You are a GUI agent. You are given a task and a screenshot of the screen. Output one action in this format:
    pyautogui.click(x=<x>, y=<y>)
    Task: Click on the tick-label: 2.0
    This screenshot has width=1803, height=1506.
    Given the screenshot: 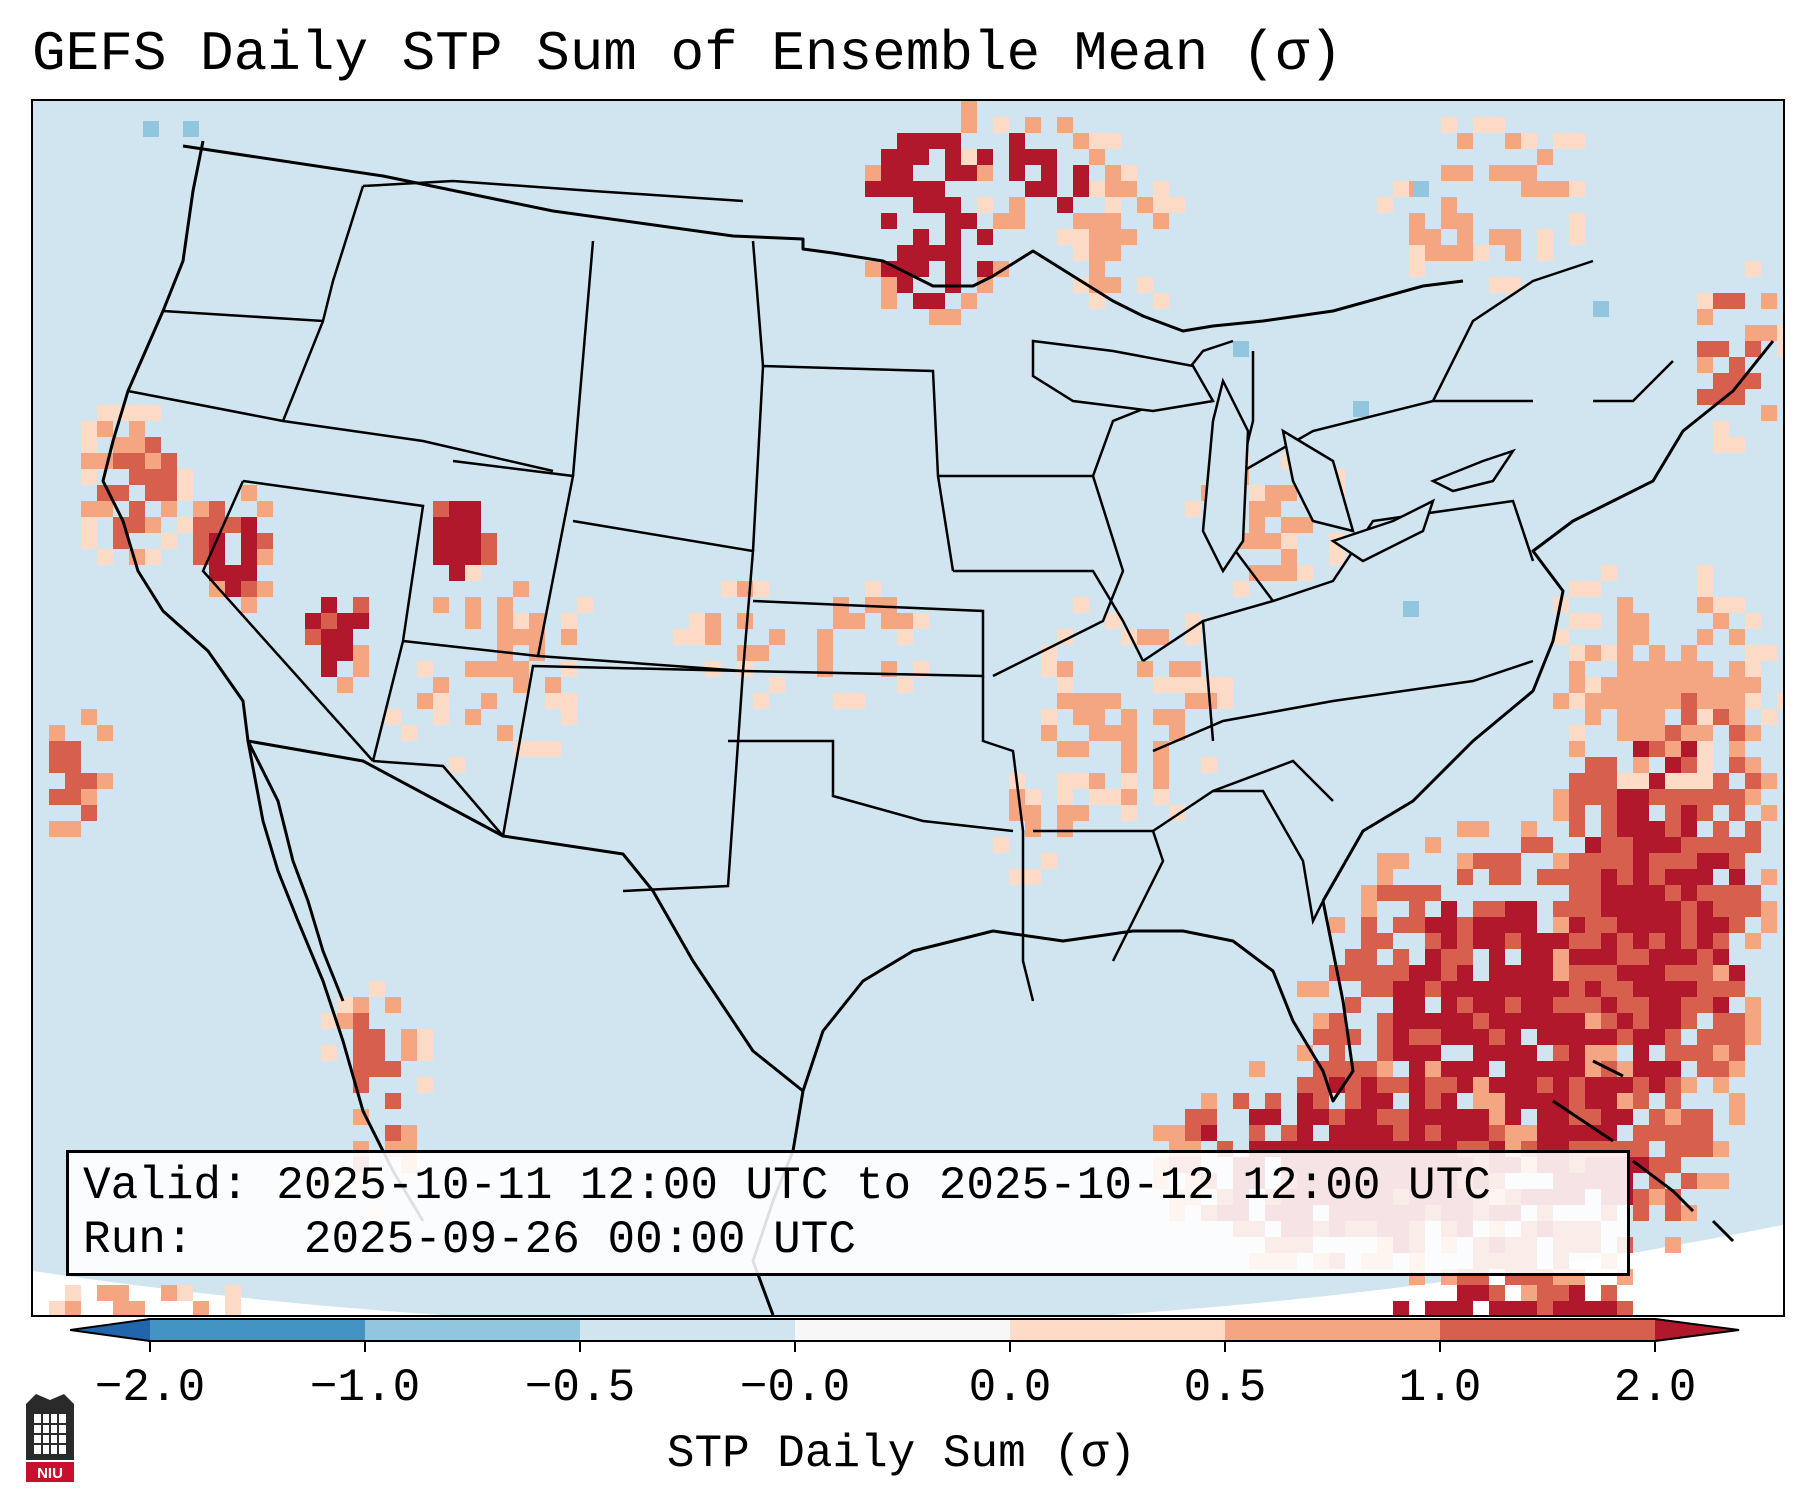 What is the action you would take?
    pyautogui.click(x=1655, y=1388)
    